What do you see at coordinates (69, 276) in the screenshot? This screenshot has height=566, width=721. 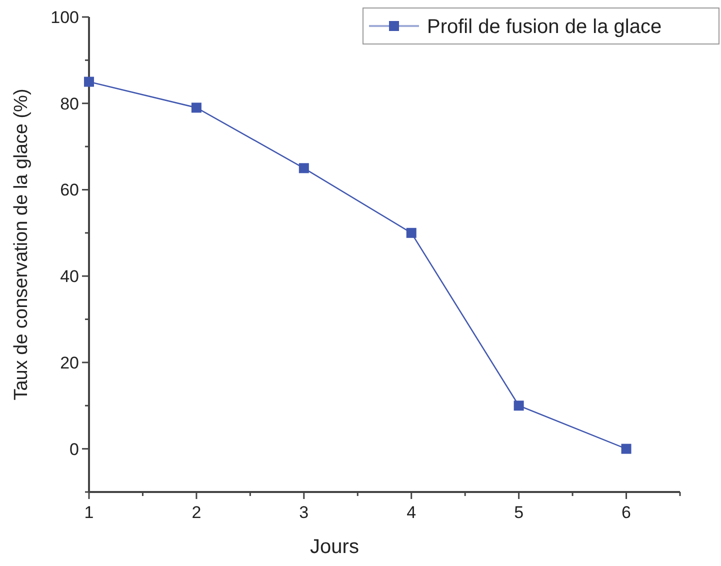 I see `y-tick-label: 40` at bounding box center [69, 276].